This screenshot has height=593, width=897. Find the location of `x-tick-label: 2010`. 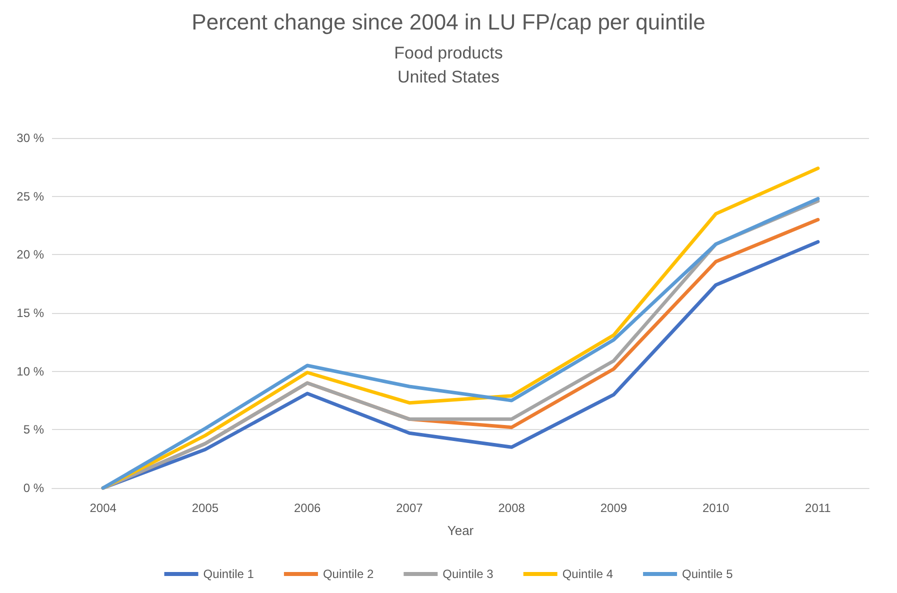

x-tick-label: 2010 is located at coordinates (716, 508).